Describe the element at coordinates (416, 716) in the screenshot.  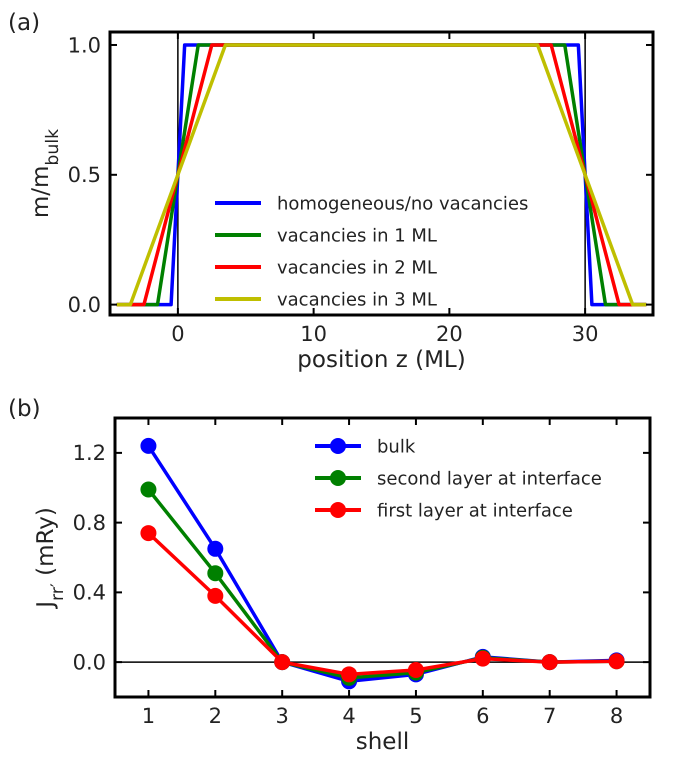
I see `x-tick-label: 5` at that location.